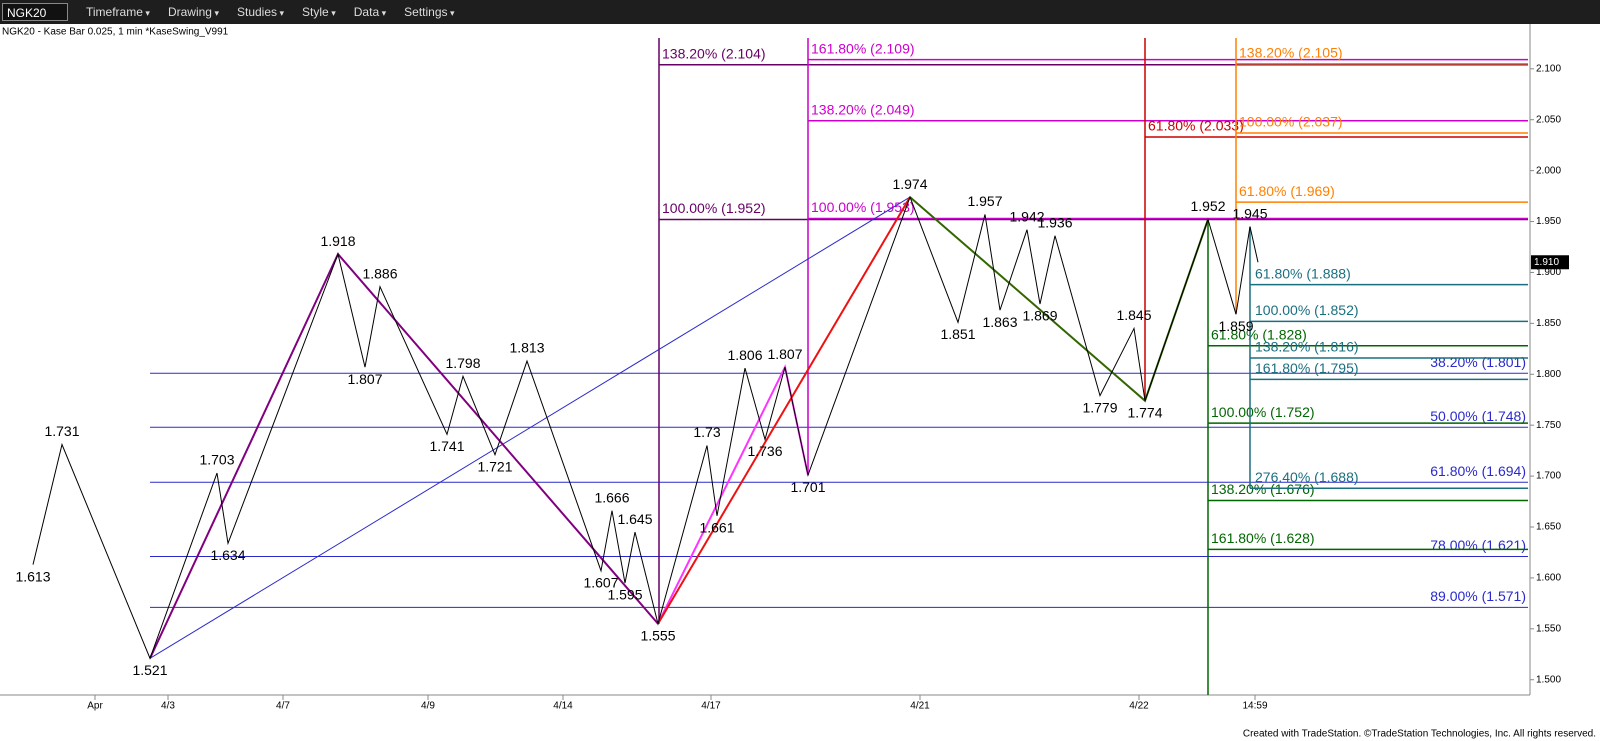 The height and width of the screenshot is (741, 1600). I want to click on toolbar-button: Drawing, so click(193, 12).